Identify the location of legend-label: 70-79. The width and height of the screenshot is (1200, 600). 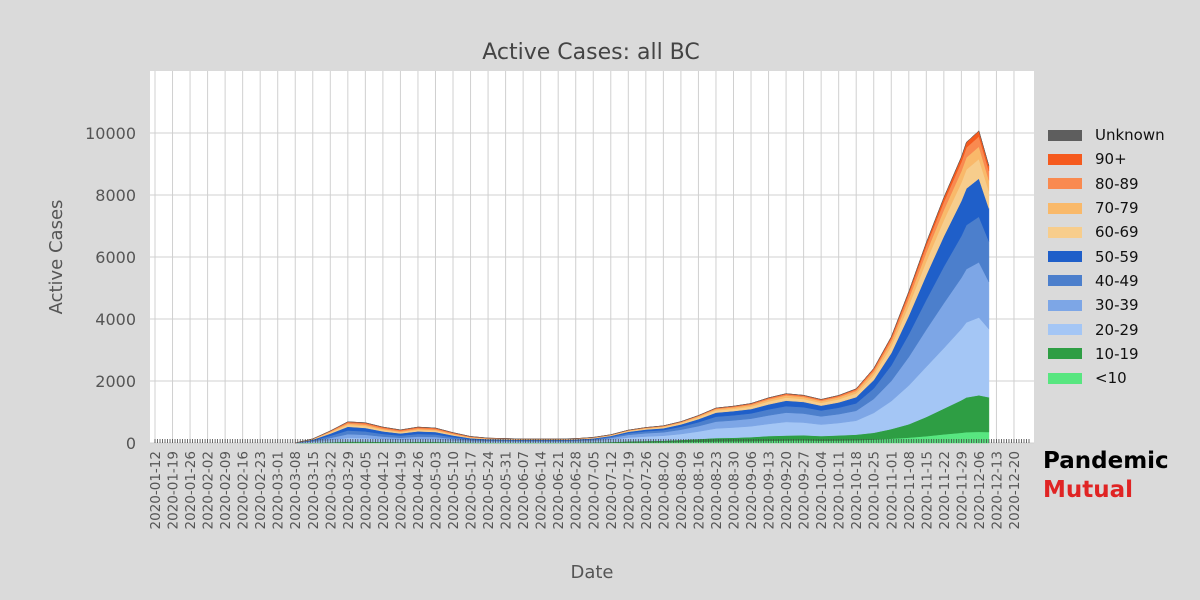
(1117, 208).